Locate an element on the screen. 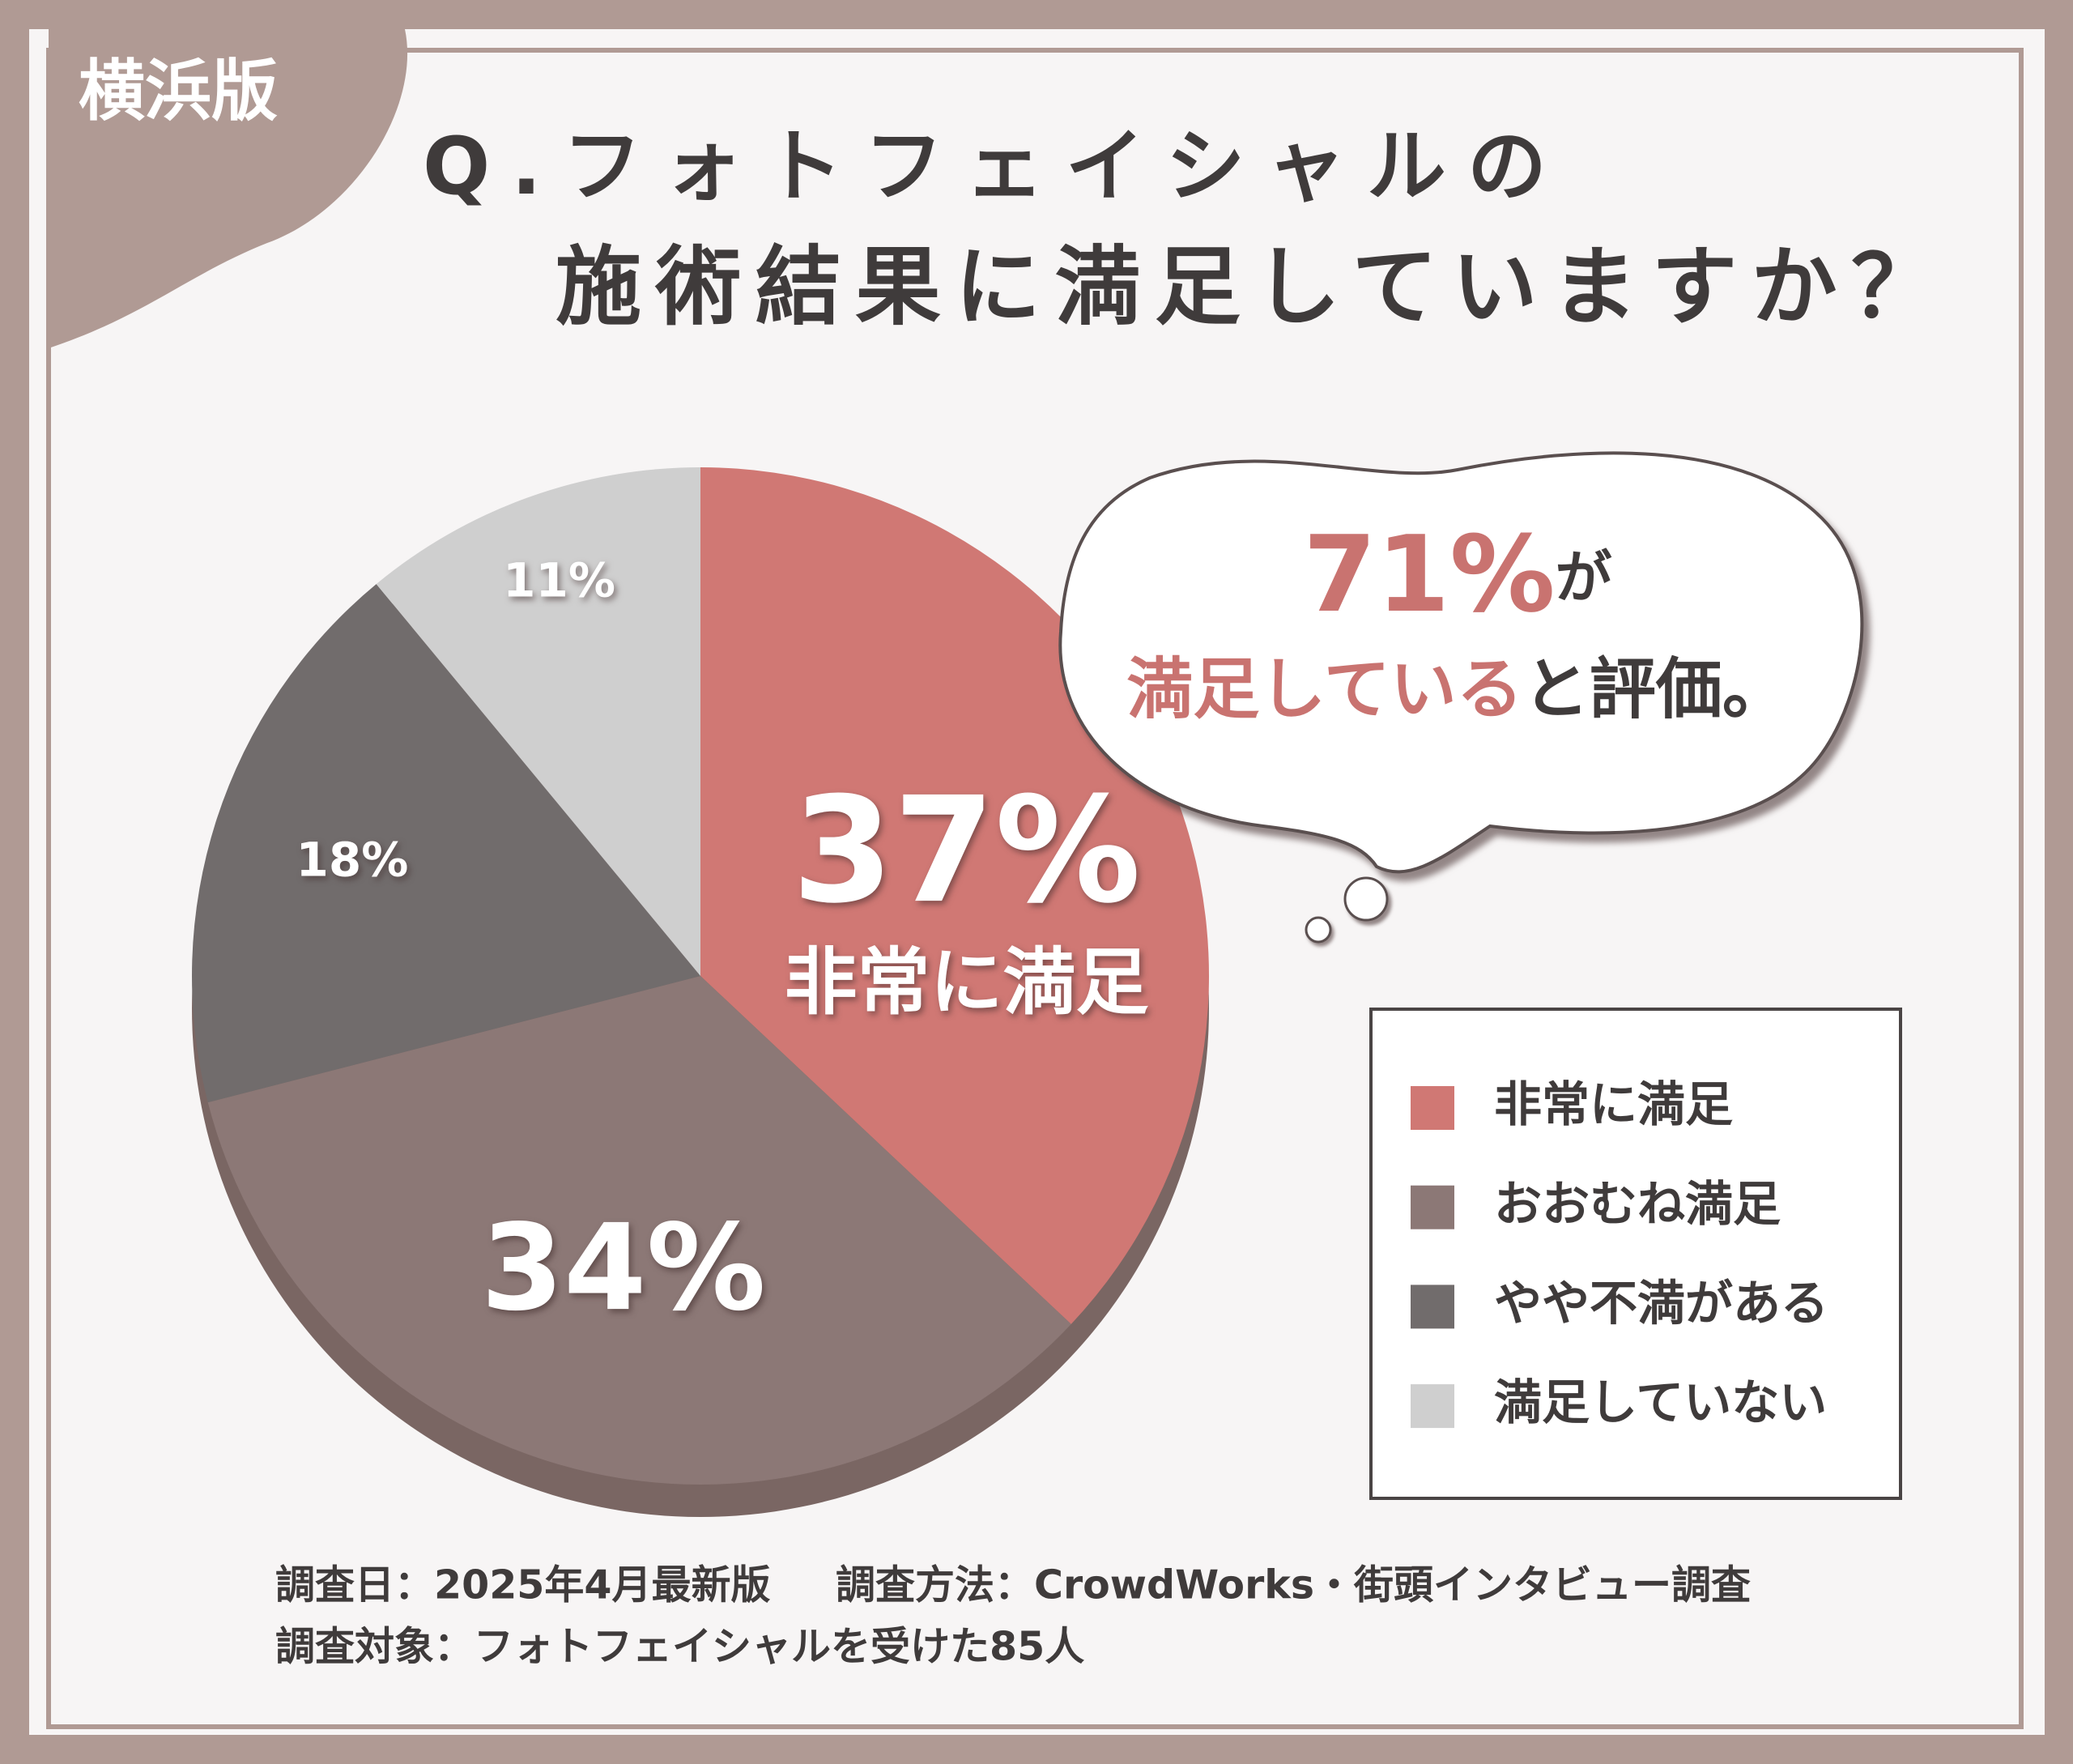  badge: 横浜版 is located at coordinates (178, 91).